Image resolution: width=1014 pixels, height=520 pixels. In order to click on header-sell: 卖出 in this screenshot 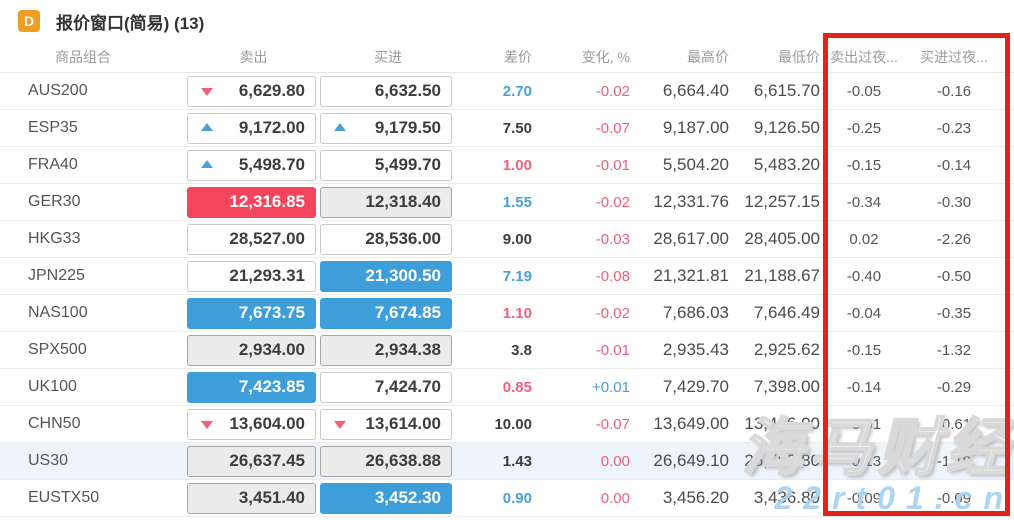, I will do `click(253, 57)`.